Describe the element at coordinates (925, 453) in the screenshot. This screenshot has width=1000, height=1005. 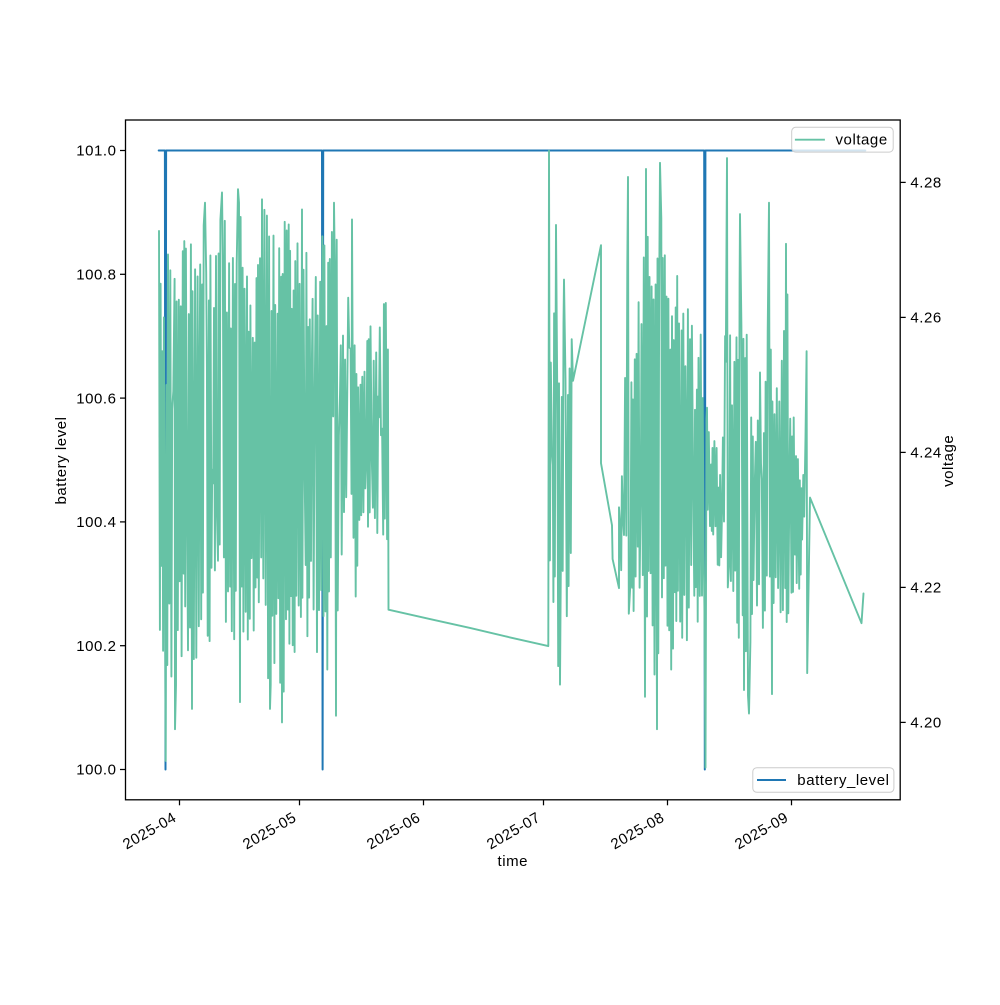
I see `svg-text: 4.24` at that location.